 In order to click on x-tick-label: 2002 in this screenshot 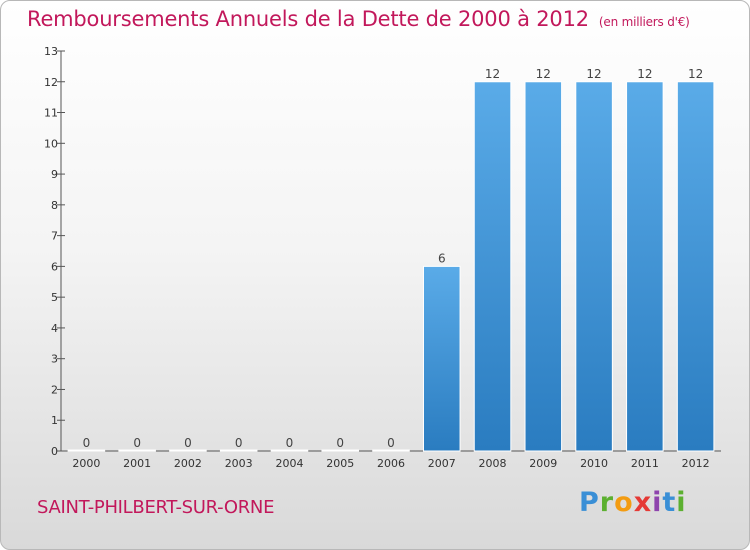, I will do `click(188, 463)`.